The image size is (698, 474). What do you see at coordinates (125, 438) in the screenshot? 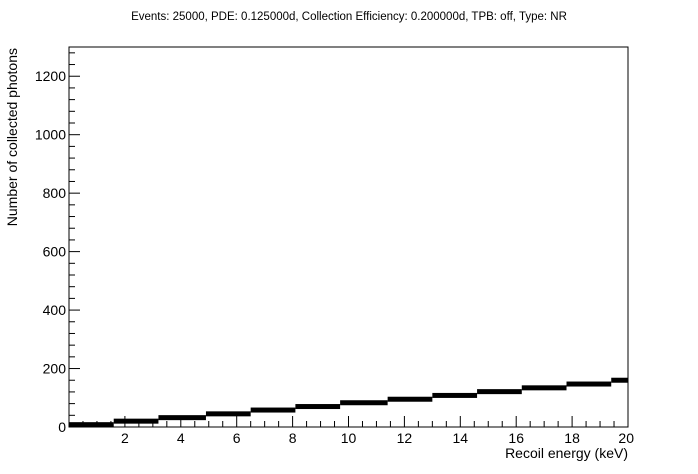
I see `x-tick-label: 2` at bounding box center [125, 438].